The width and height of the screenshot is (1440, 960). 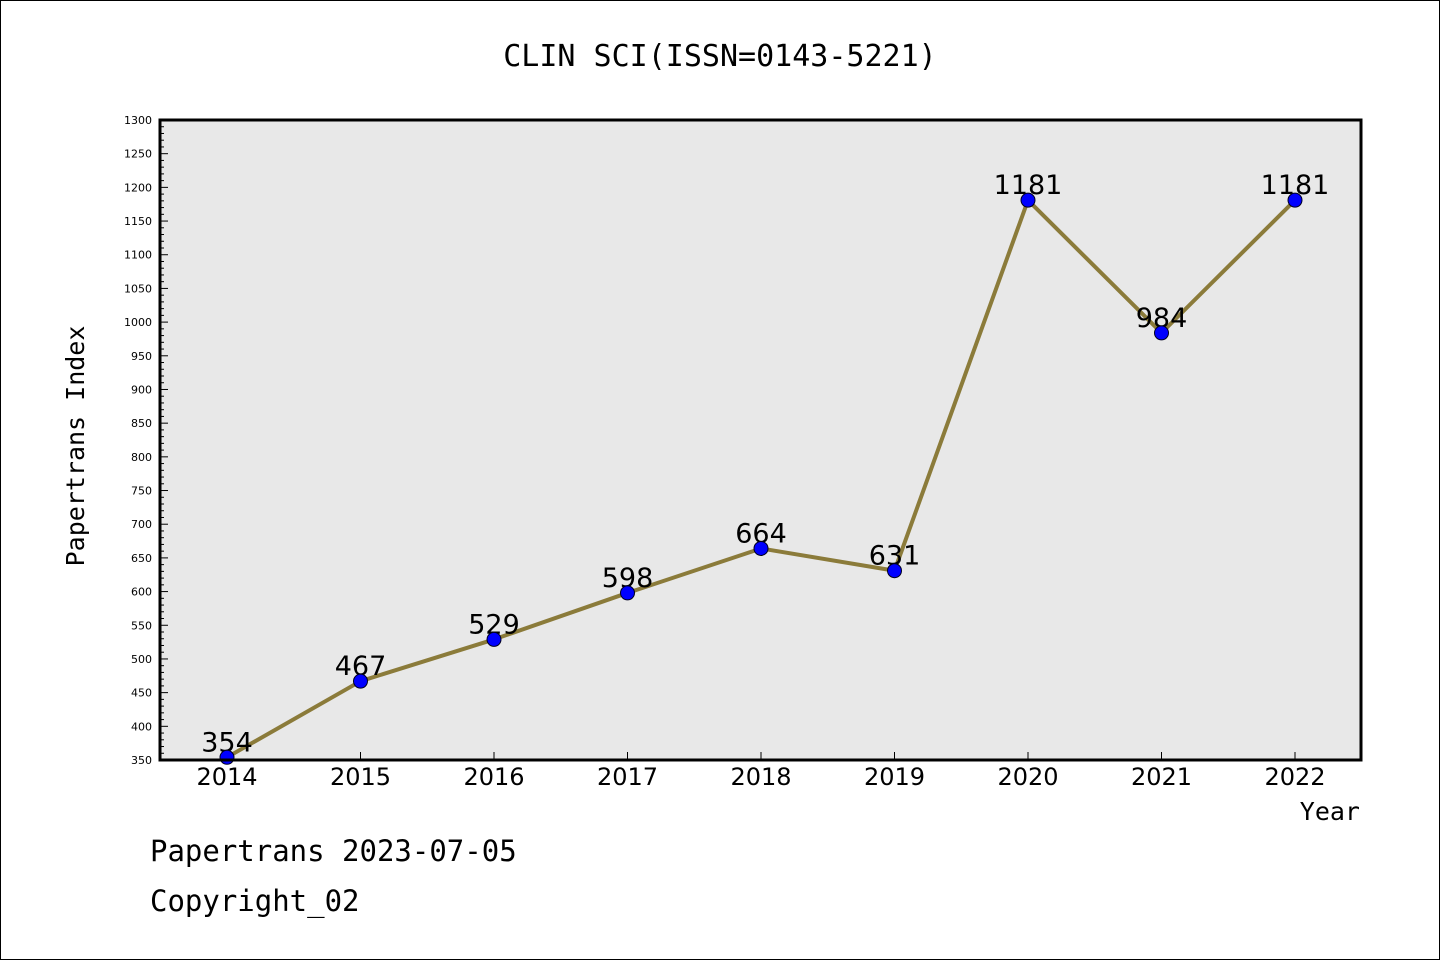 I want to click on y-tick-label: 950, so click(x=141, y=356).